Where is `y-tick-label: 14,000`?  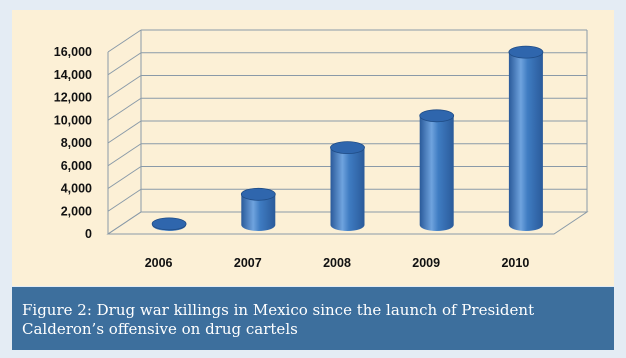
y-tick-label: 14,000 is located at coordinates (73, 75).